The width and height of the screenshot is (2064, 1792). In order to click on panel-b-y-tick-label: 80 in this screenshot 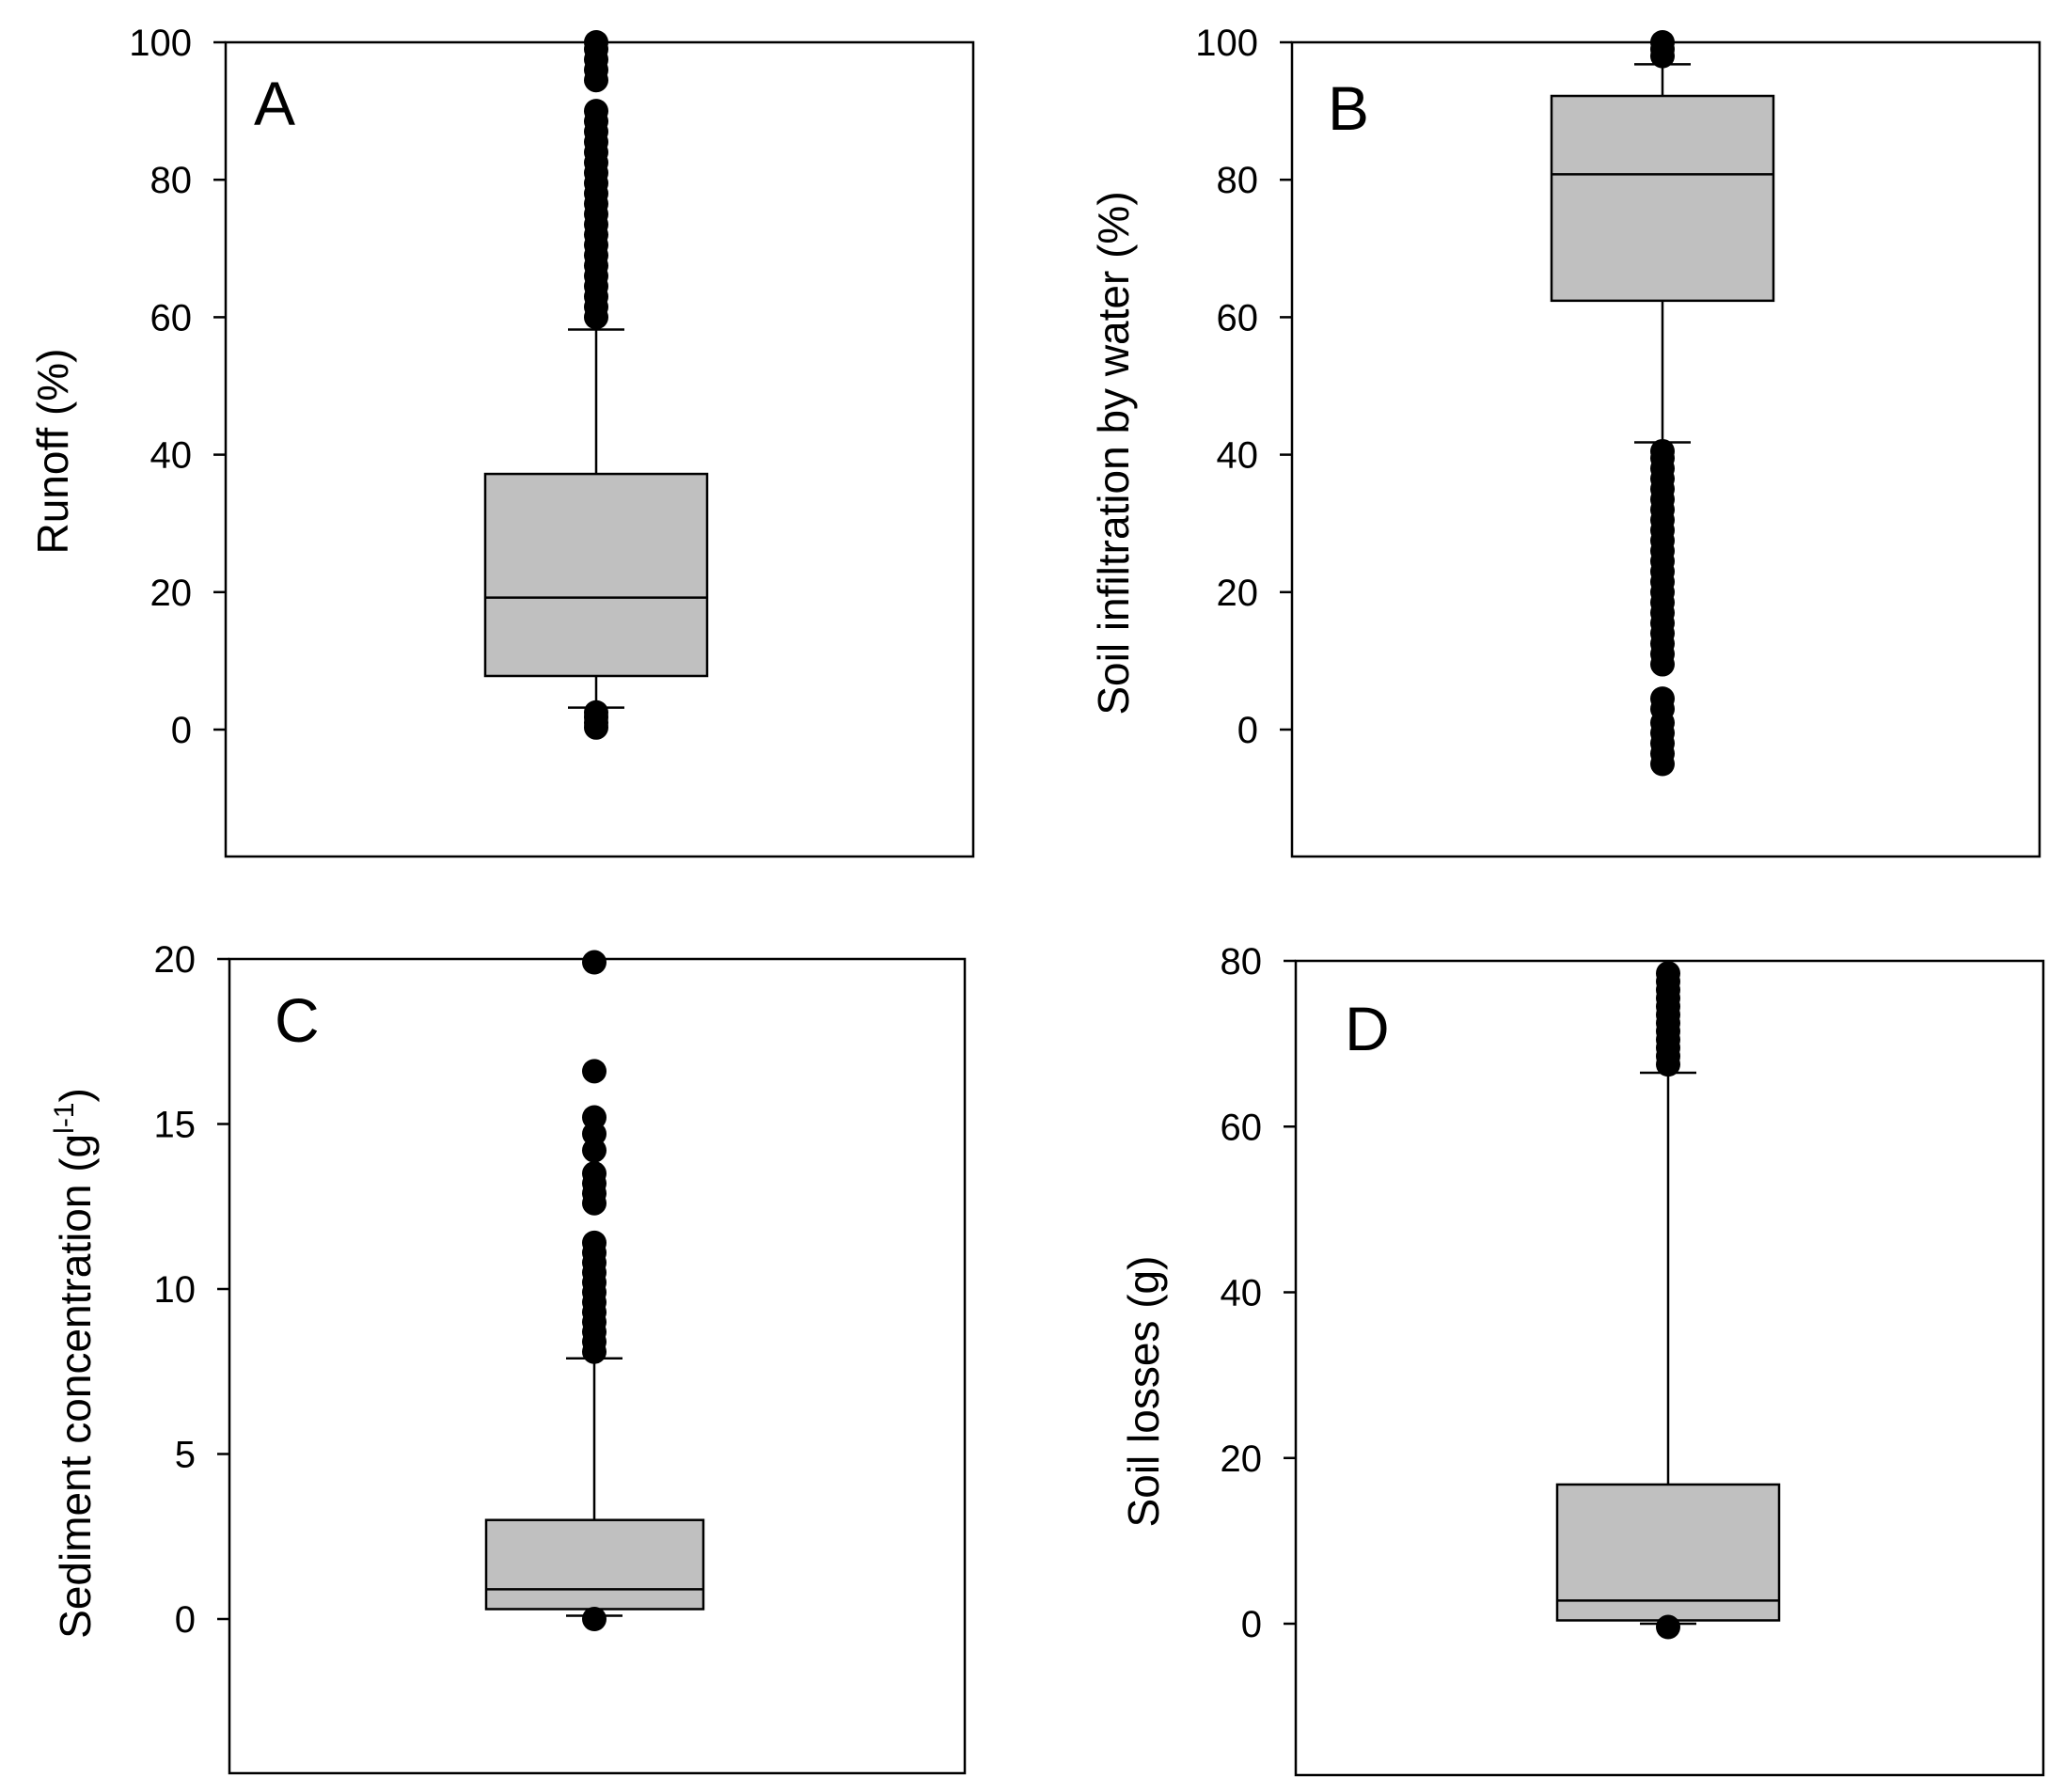, I will do `click(1238, 180)`.